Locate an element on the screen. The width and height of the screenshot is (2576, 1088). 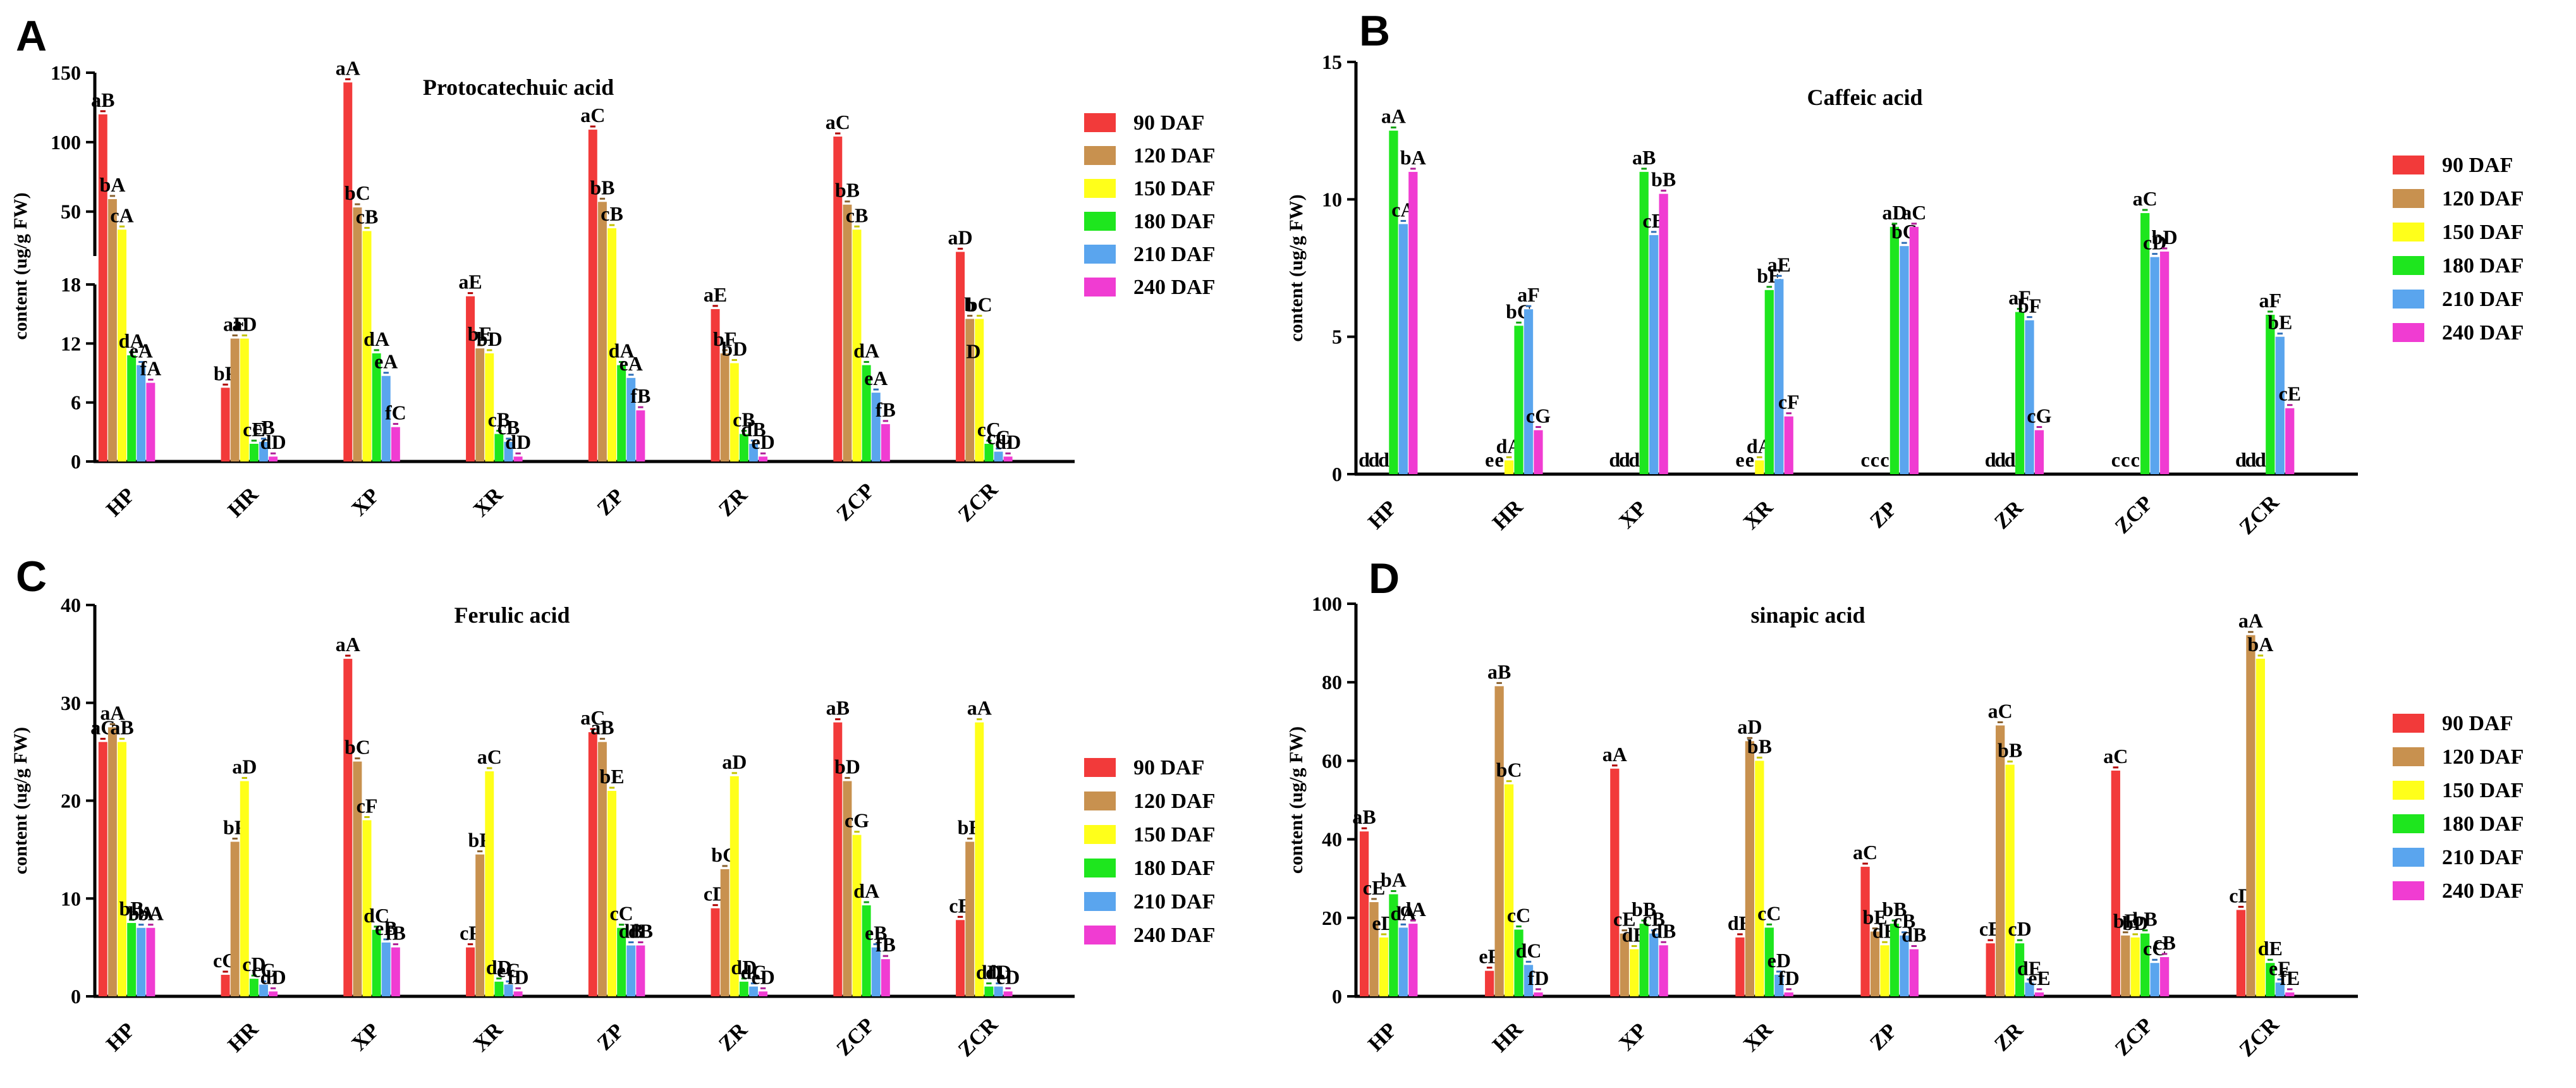
significance-label: bA is located at coordinates (2260, 644).